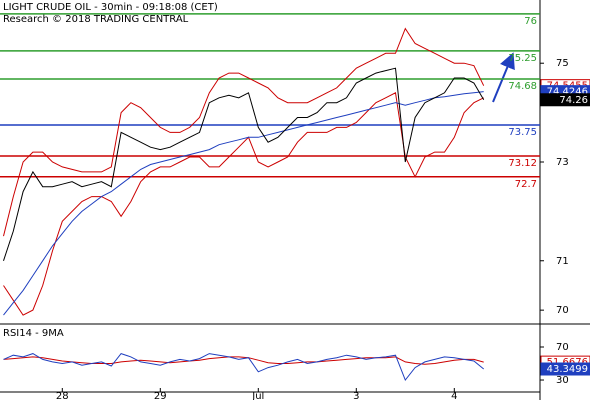 The image size is (590, 400). I want to click on y-tick-label: 73, so click(562, 162).